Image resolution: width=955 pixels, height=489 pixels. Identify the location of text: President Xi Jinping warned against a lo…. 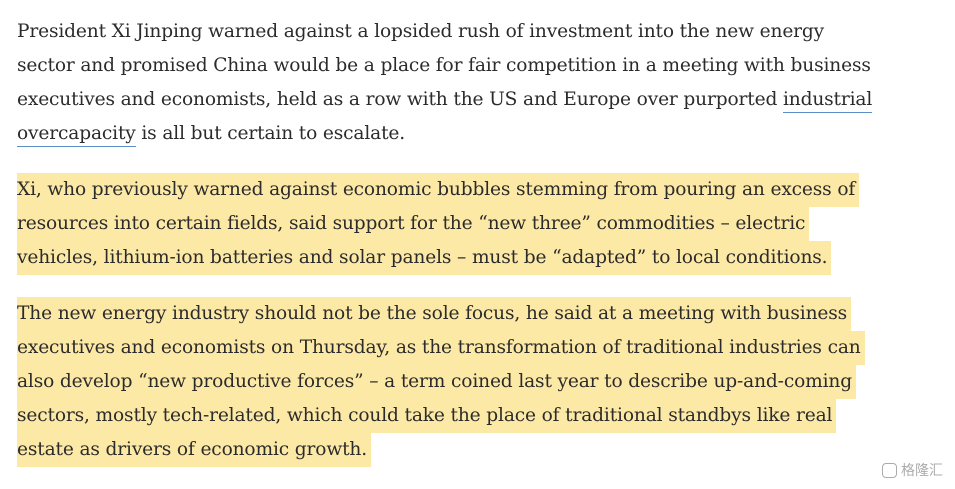
(421, 31).